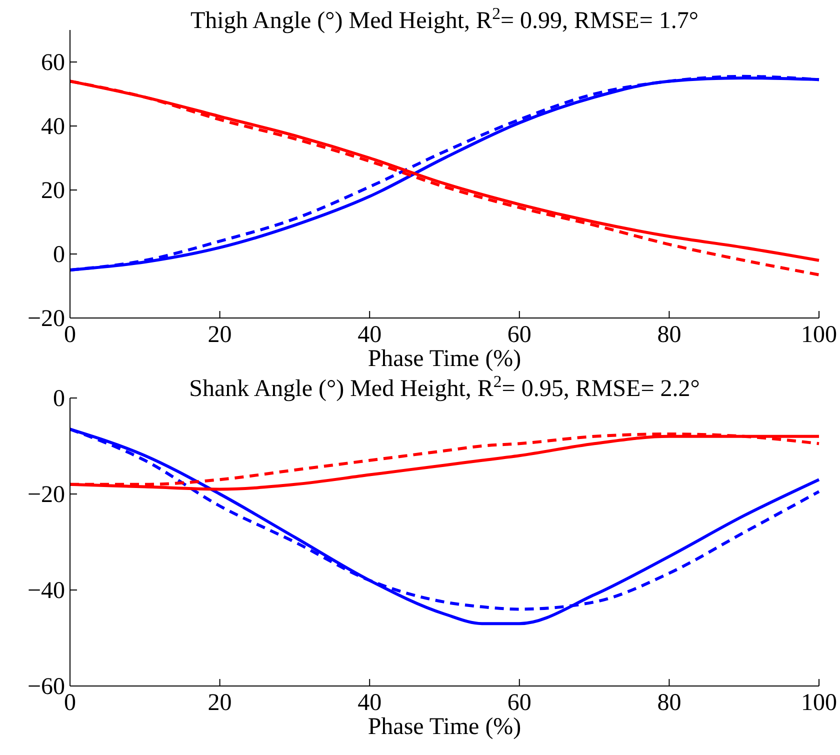  What do you see at coordinates (46, 591) in the screenshot?
I see `y-tick-label: −40` at bounding box center [46, 591].